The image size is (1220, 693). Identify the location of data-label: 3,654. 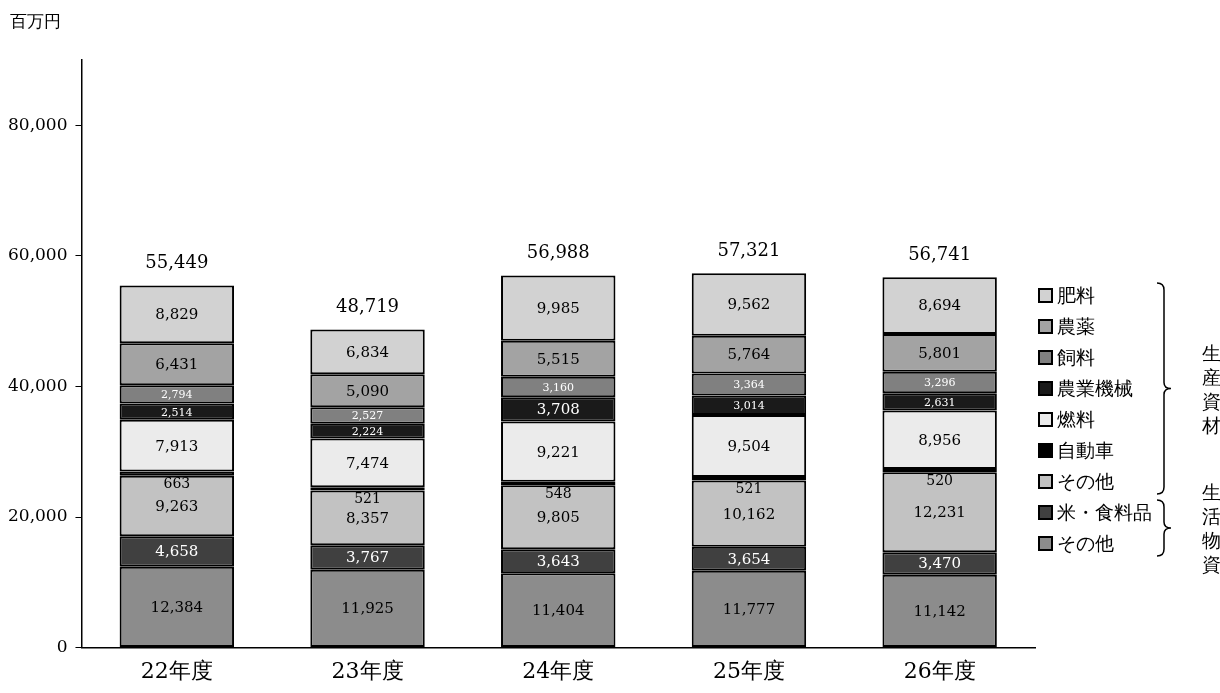
(749, 558).